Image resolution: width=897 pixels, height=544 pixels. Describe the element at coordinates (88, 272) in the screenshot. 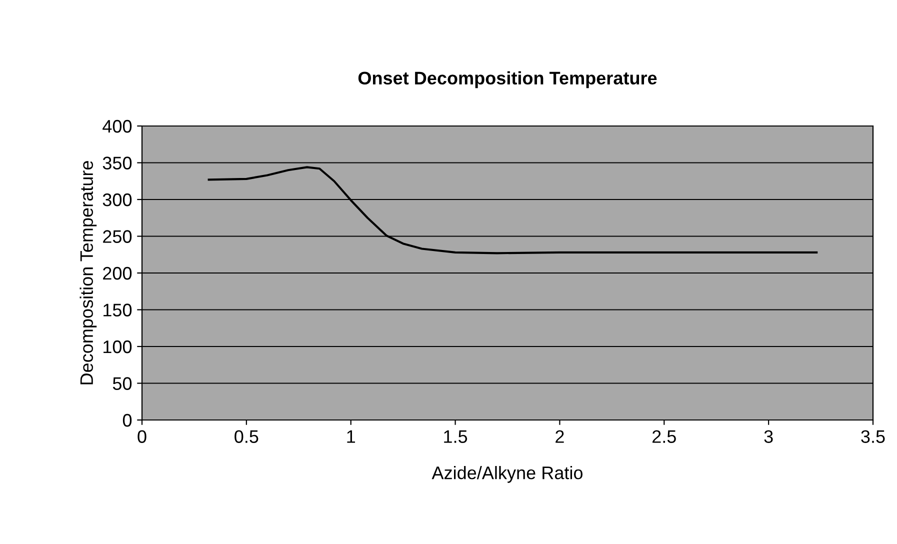

I see `y-axis-title: Decomposition Temperature` at that location.